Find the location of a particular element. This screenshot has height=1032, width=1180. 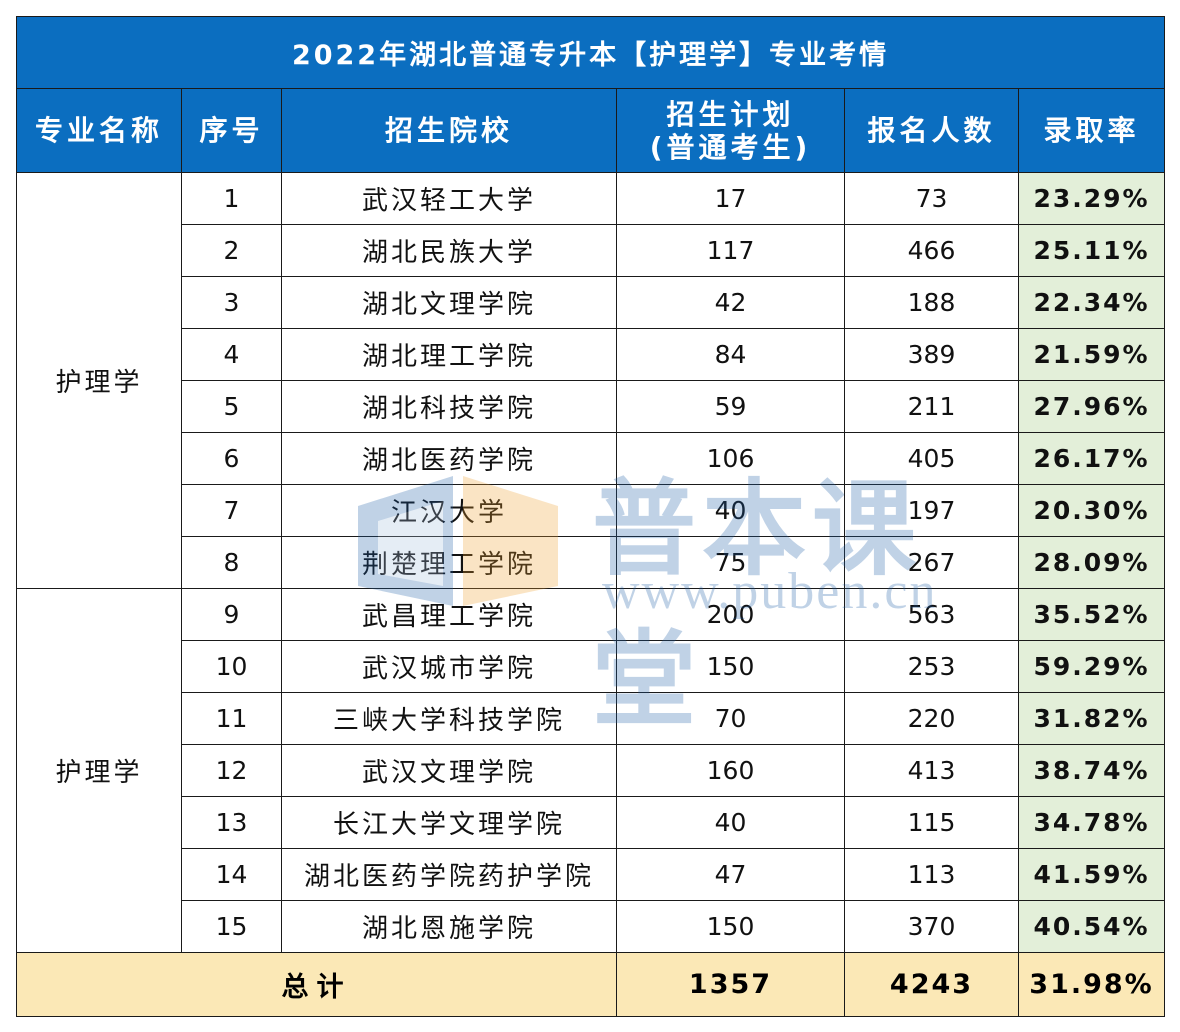

title-row: 2022年湖北普通专升本【护理学】专业考情 is located at coordinates (590, 52).